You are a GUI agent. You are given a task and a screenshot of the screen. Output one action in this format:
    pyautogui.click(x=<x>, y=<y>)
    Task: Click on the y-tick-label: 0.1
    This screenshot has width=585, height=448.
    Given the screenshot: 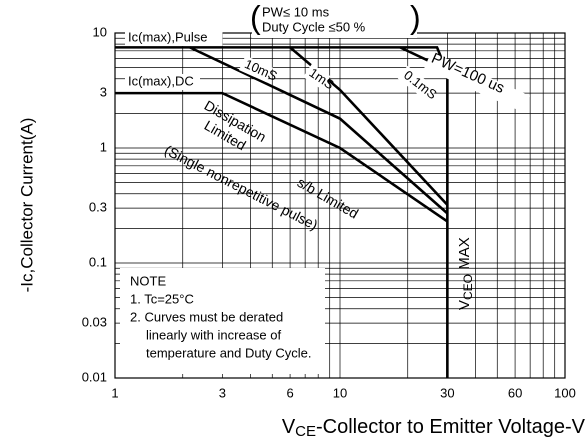 What is the action you would take?
    pyautogui.click(x=98, y=261)
    